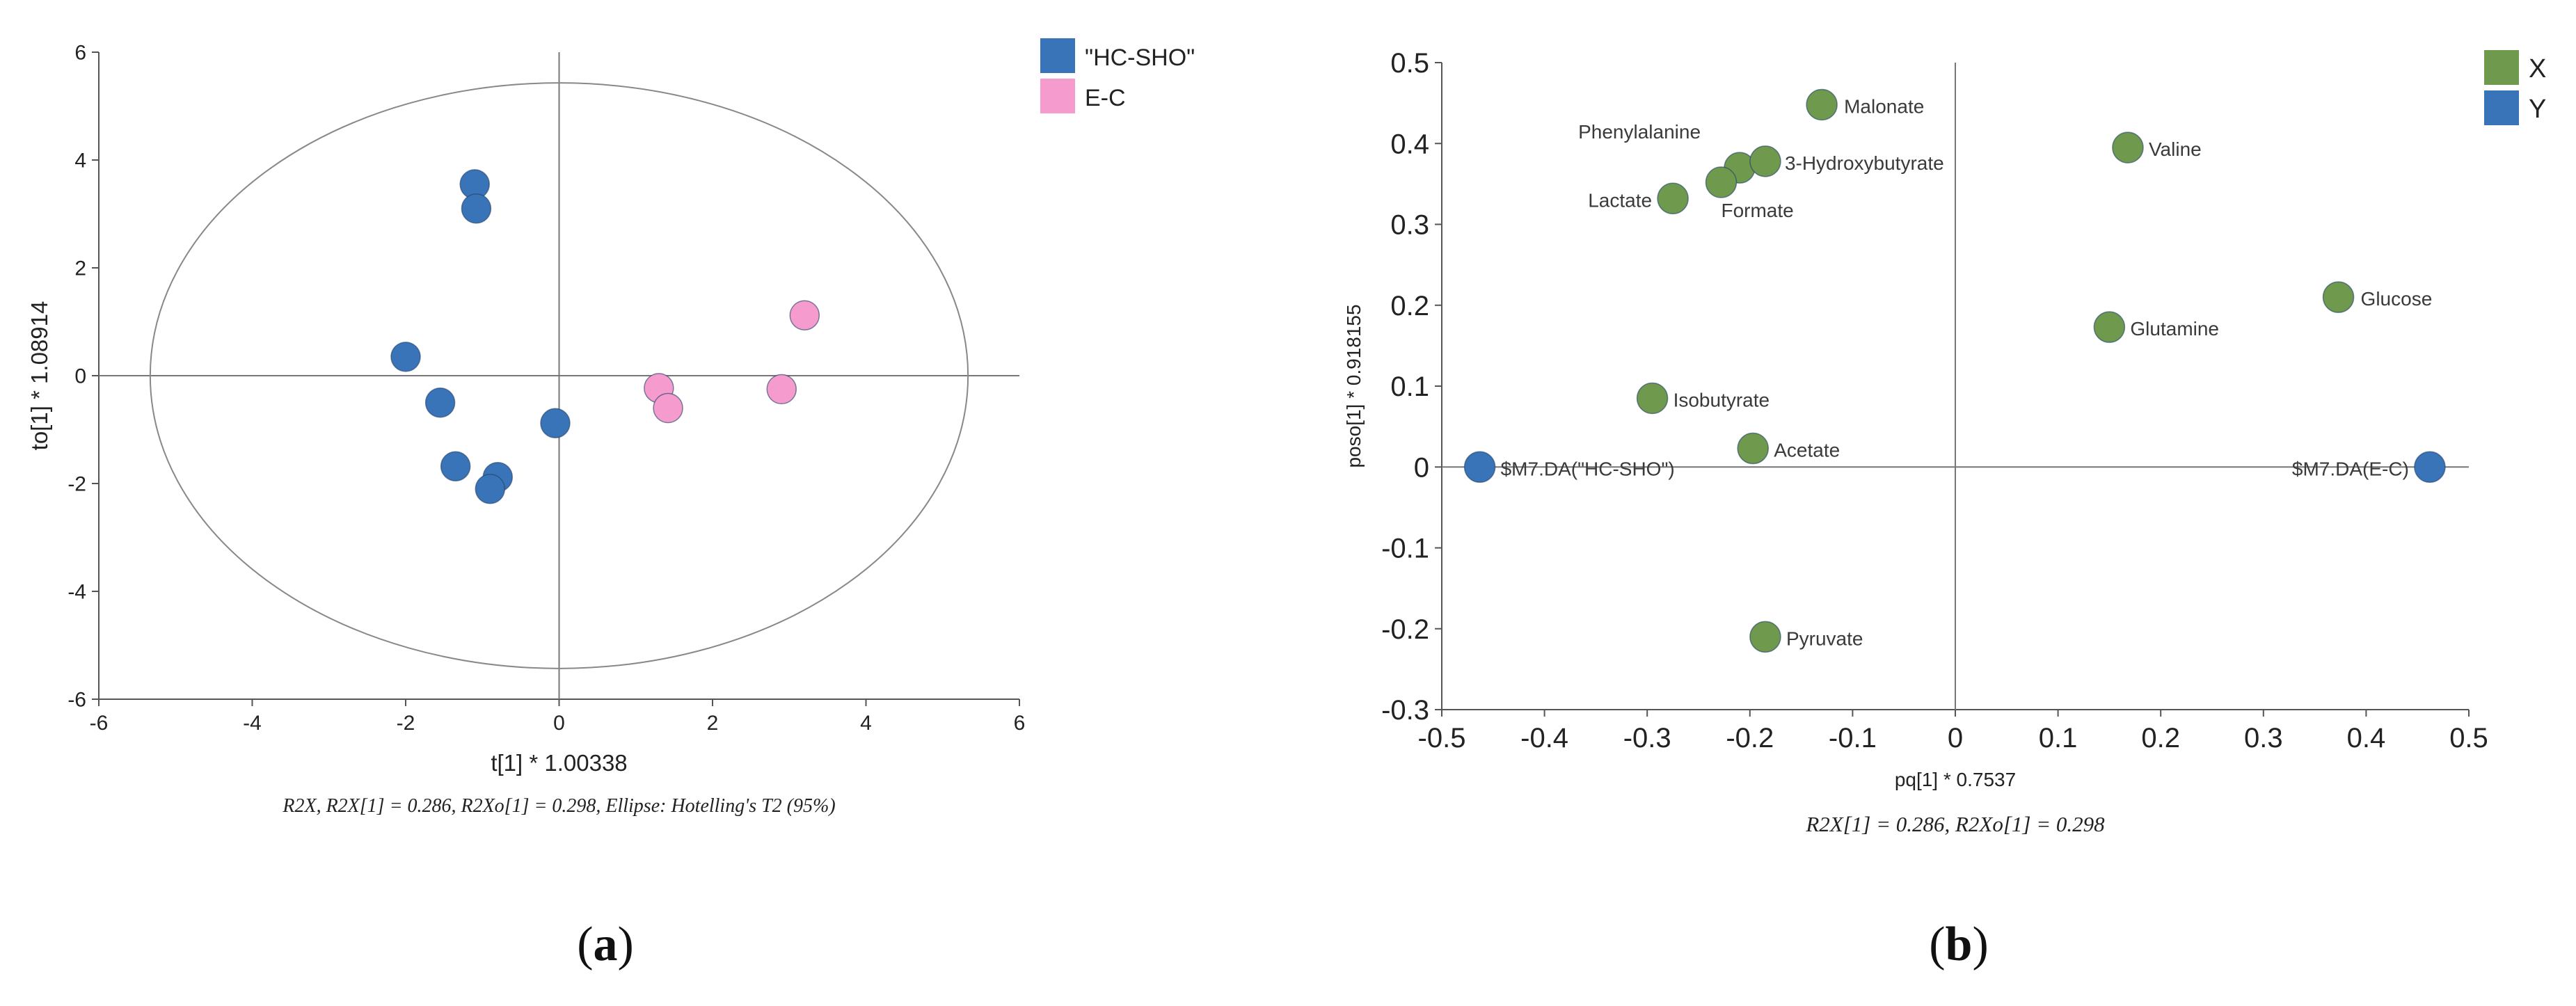  What do you see at coordinates (1959, 944) in the screenshot?
I see `panel-label: (b)` at bounding box center [1959, 944].